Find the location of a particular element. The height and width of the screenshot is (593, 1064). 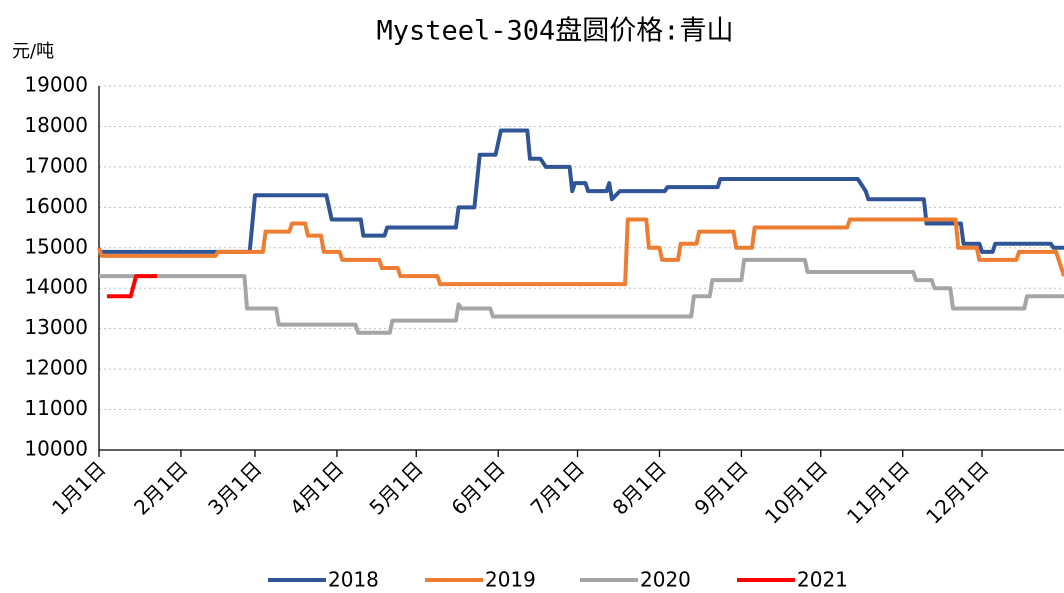

x-tick-label: 12月1日 is located at coordinates (957, 492).